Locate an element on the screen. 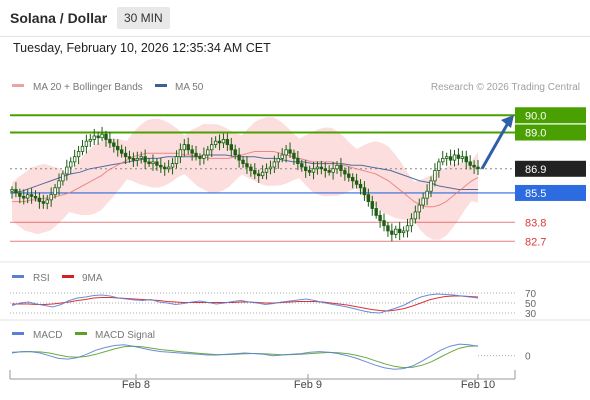 This screenshot has width=590, height=400. ma20-line is located at coordinates (245, 179).